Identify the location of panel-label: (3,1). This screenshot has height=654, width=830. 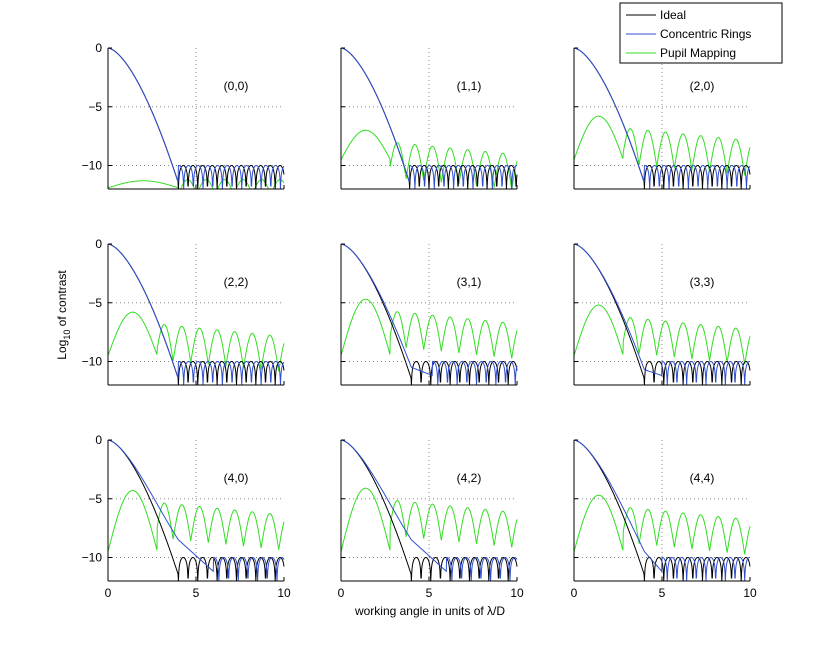
(469, 282).